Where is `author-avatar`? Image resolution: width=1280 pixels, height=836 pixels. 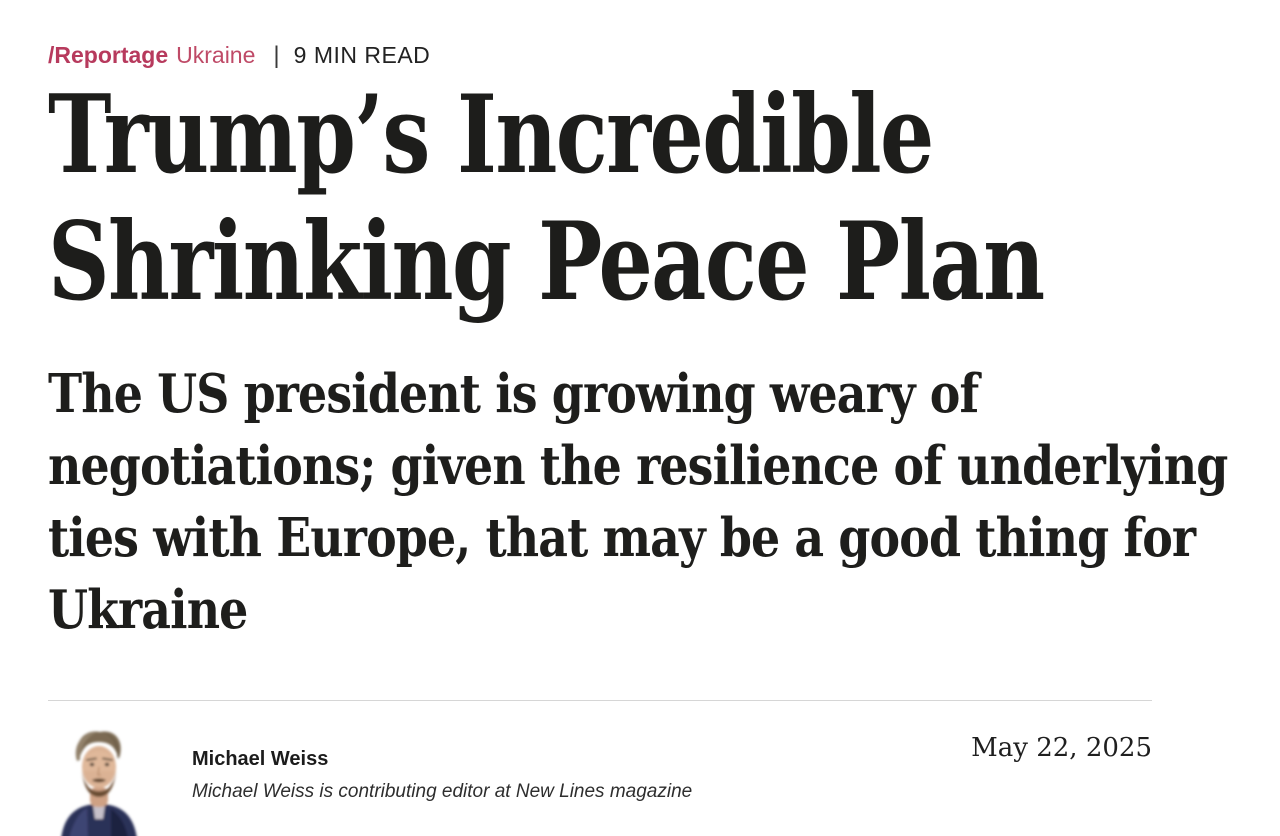
author-avatar is located at coordinates (99, 781).